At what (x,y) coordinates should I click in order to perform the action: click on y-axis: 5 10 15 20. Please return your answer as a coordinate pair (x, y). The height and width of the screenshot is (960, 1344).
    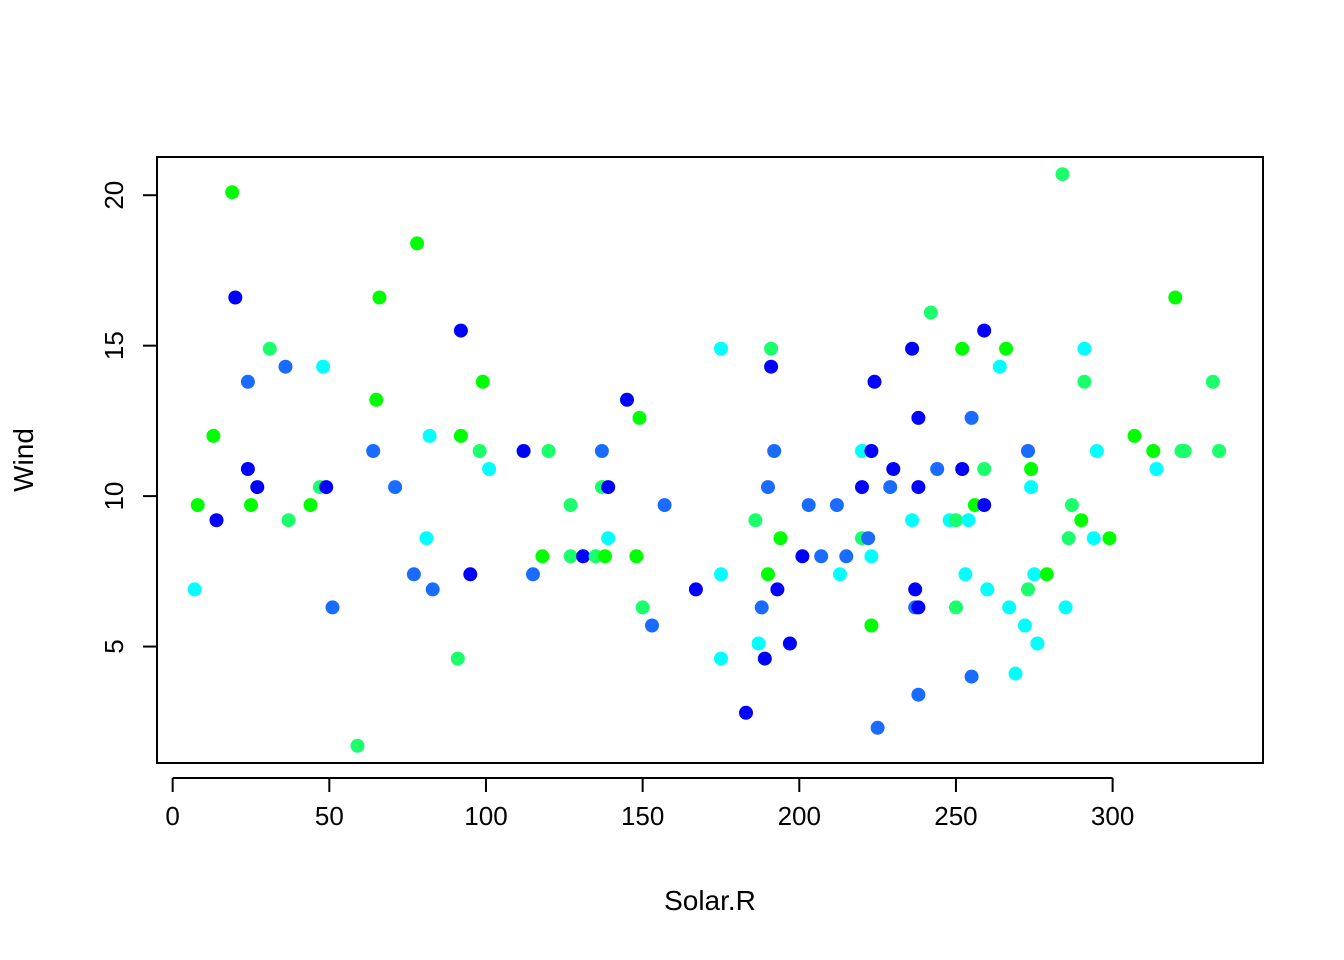
    Looking at the image, I should click on (128, 417).